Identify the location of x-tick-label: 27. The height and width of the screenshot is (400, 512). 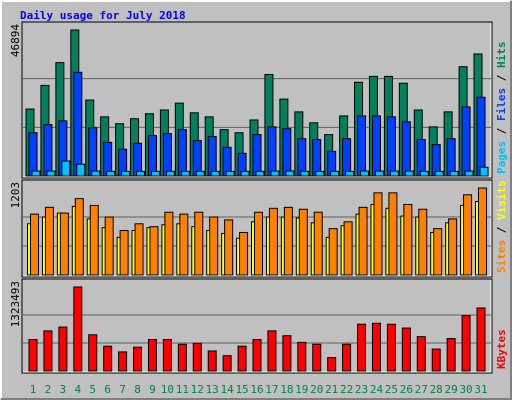
(421, 389).